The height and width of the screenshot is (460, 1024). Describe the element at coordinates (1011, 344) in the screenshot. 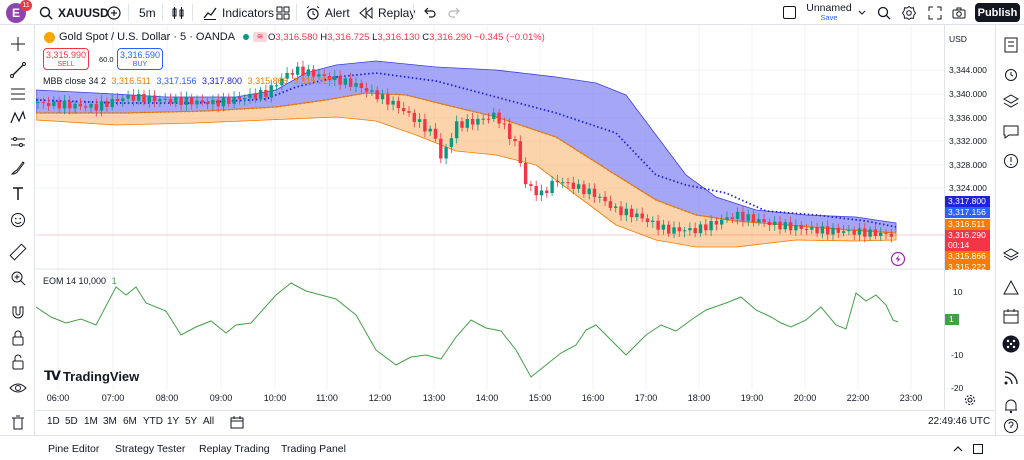

I see `apps-icon` at that location.